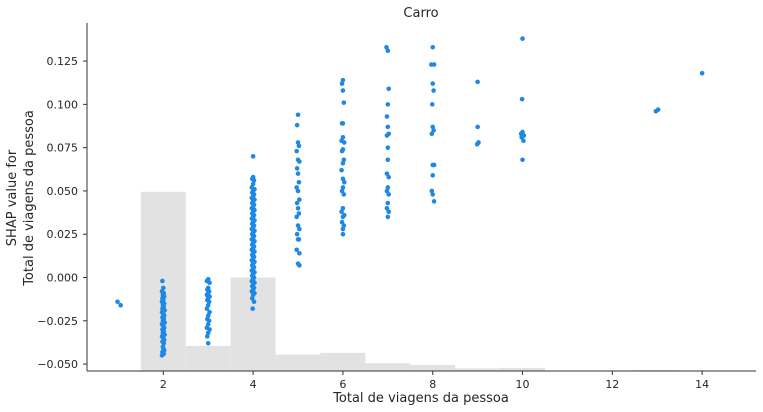  What do you see at coordinates (57, 321) in the screenshot?
I see `y-tick-label: −0.025` at bounding box center [57, 321].